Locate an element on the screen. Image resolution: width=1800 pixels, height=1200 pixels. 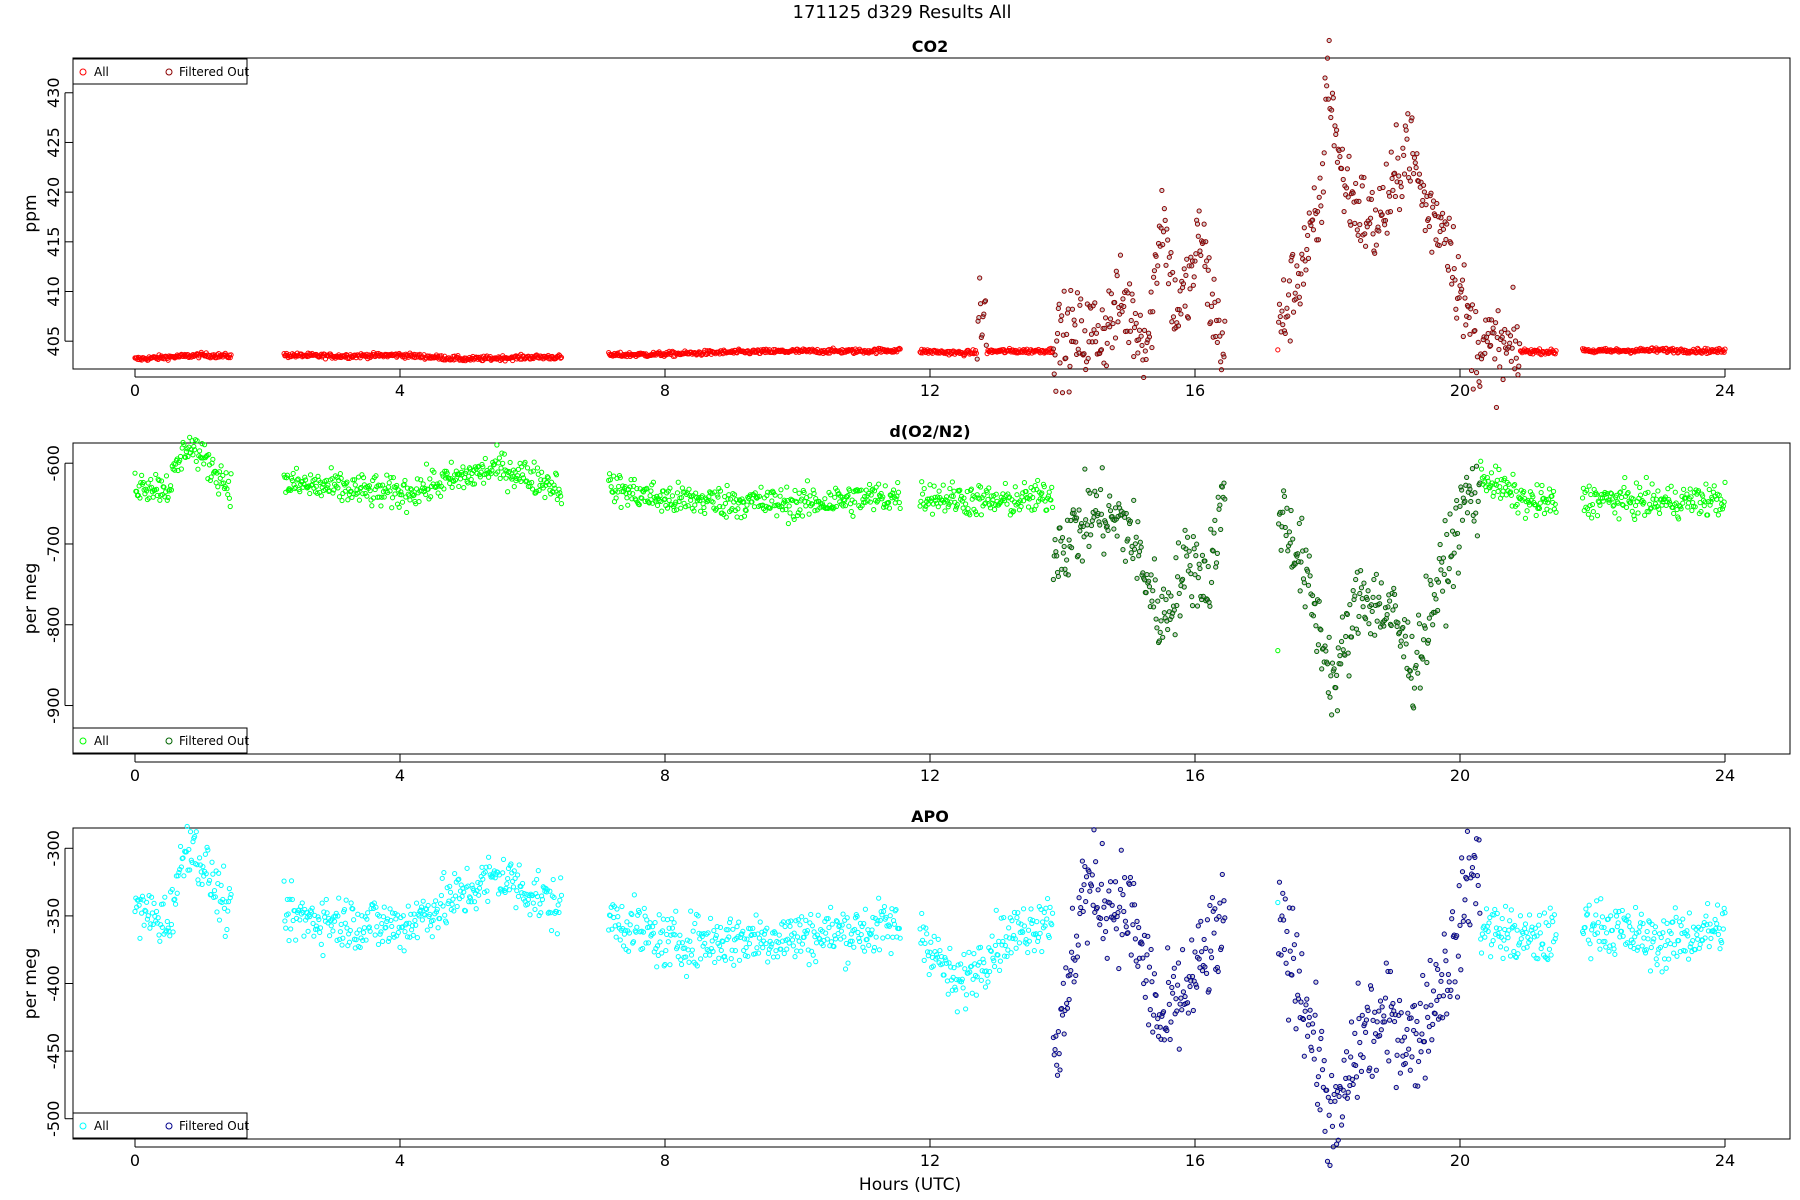
x-tick-label: 4 is located at coordinates (400, 1160).